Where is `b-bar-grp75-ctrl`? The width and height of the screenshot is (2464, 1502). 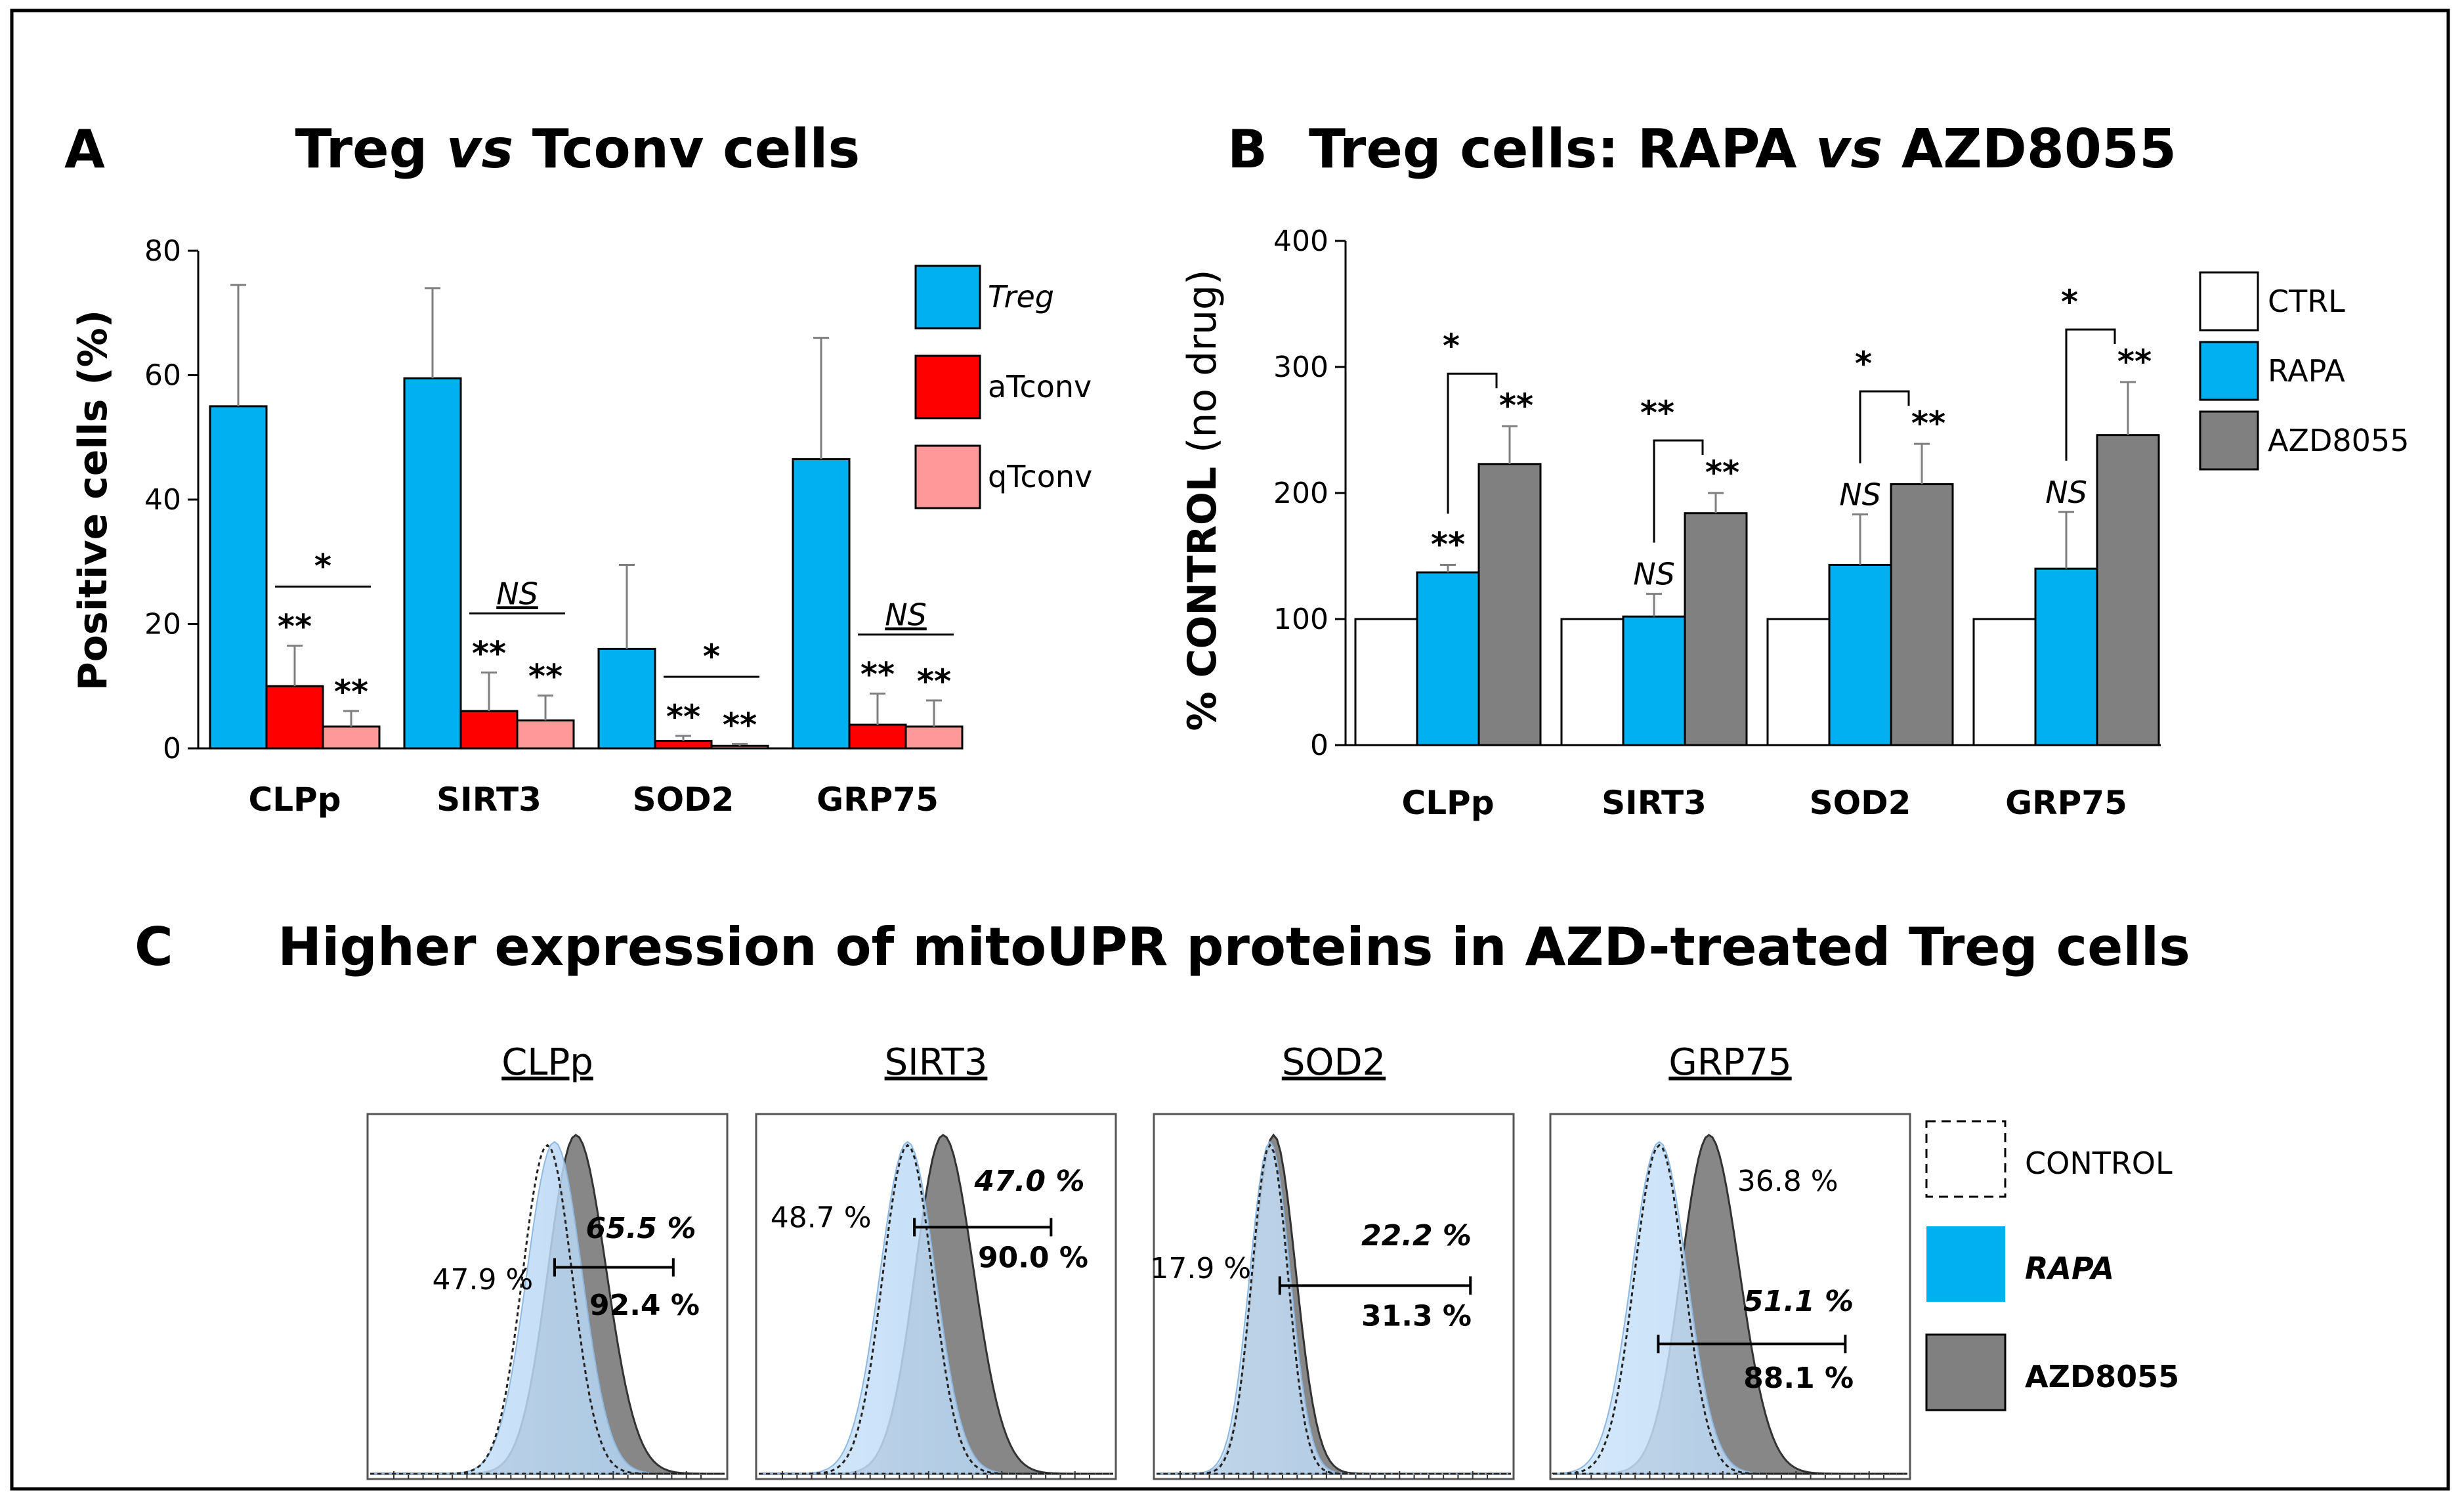
b-bar-grp75-ctrl is located at coordinates (2004, 682).